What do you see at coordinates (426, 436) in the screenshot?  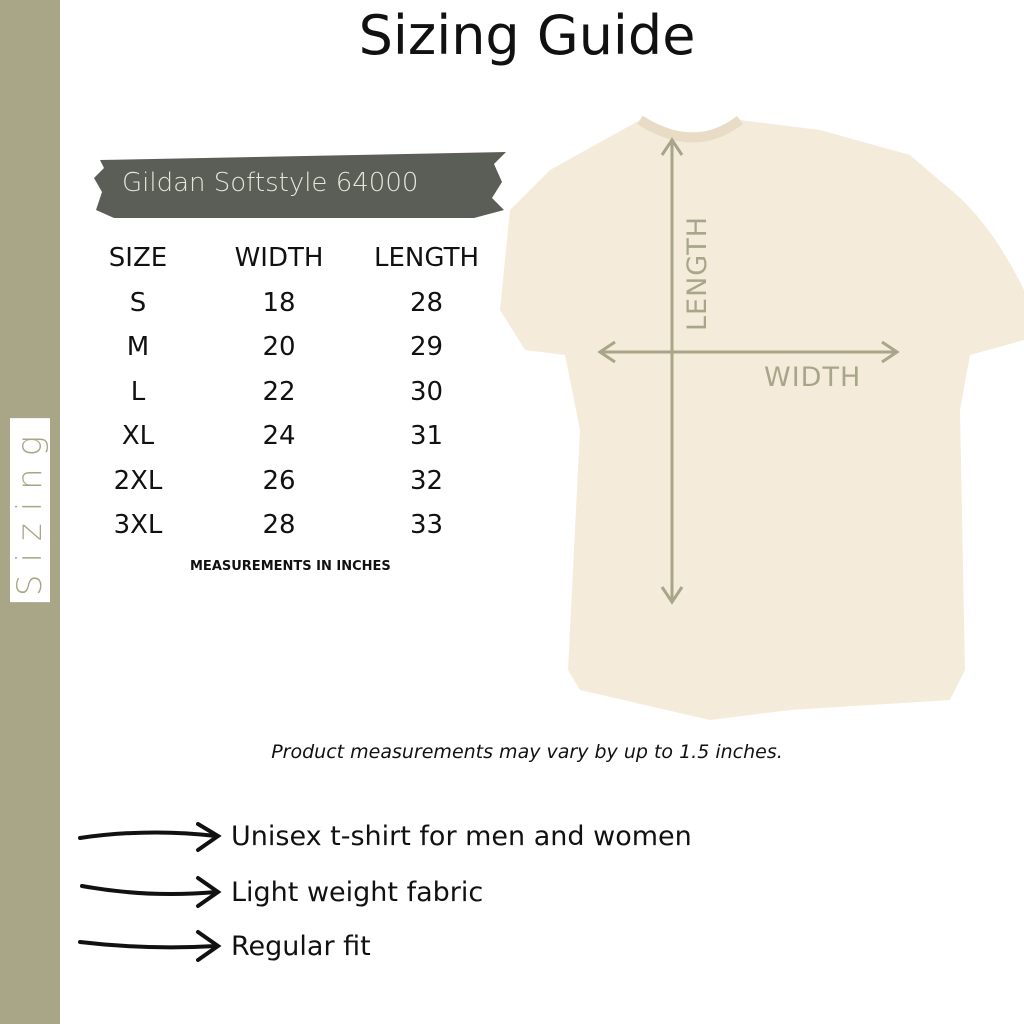 I see `length-cell: 31` at bounding box center [426, 436].